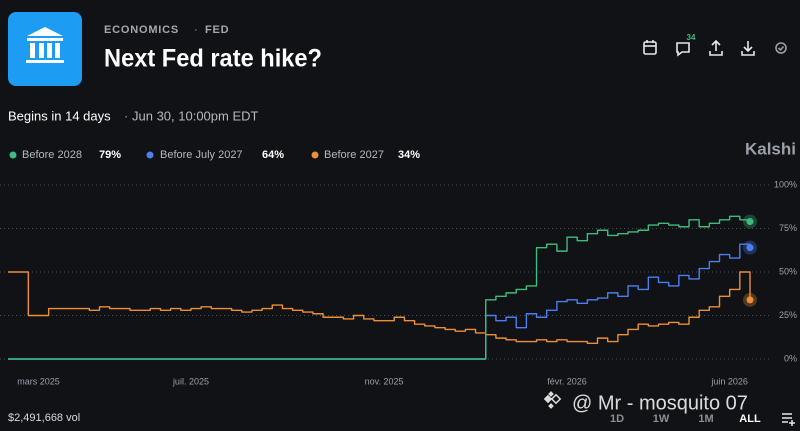  Describe the element at coordinates (685, 419) in the screenshot. I see `range-selector: 1D 1W 1M ALL` at that location.